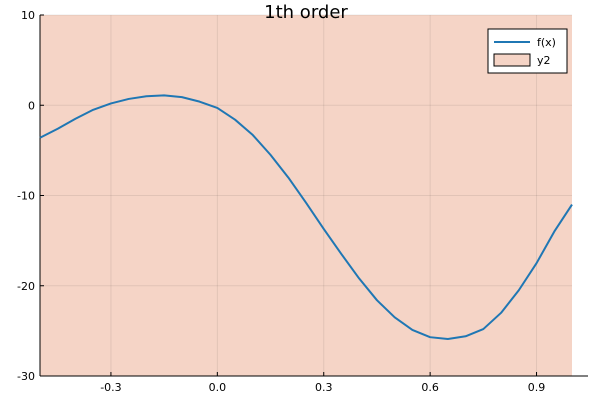 This screenshot has width=600, height=400. I want to click on x-tick-label: 0.3, so click(324, 387).